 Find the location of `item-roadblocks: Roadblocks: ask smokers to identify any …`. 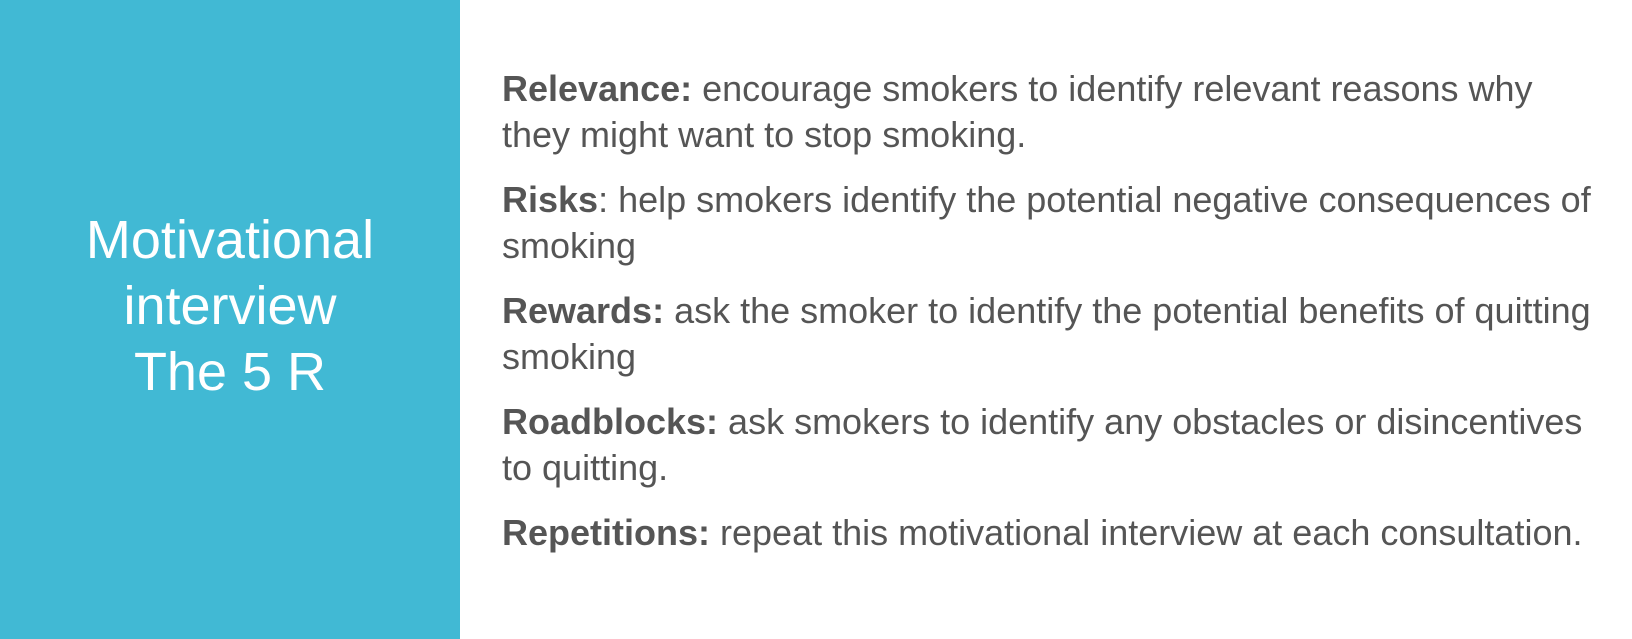

item-roadblocks: Roadblocks: ask smokers to identify any … is located at coordinates (1047, 445).